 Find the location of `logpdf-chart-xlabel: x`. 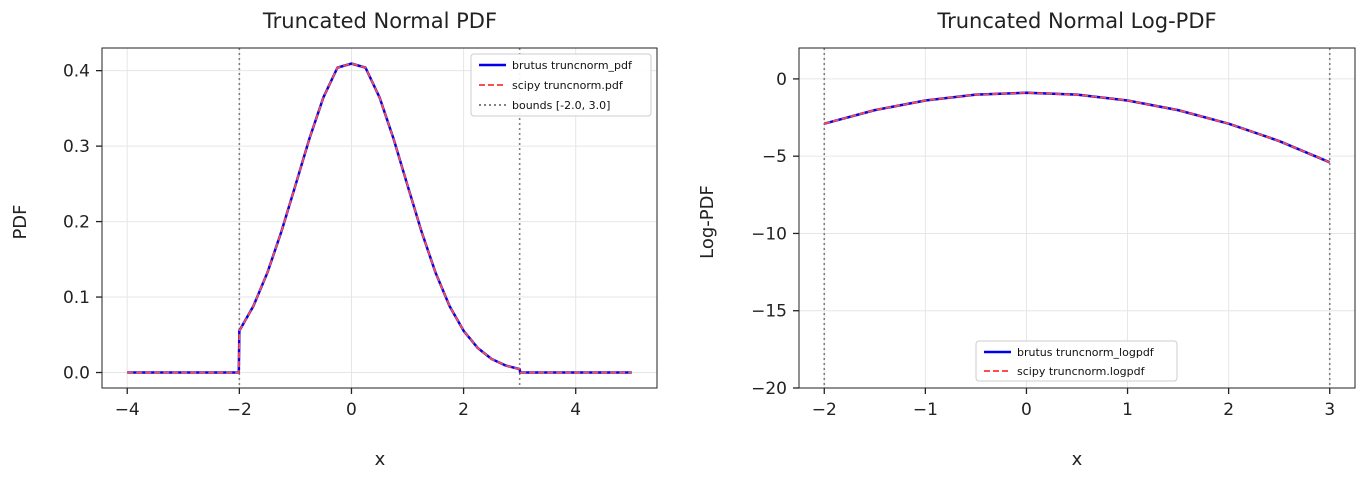

logpdf-chart-xlabel: x is located at coordinates (1077, 459).